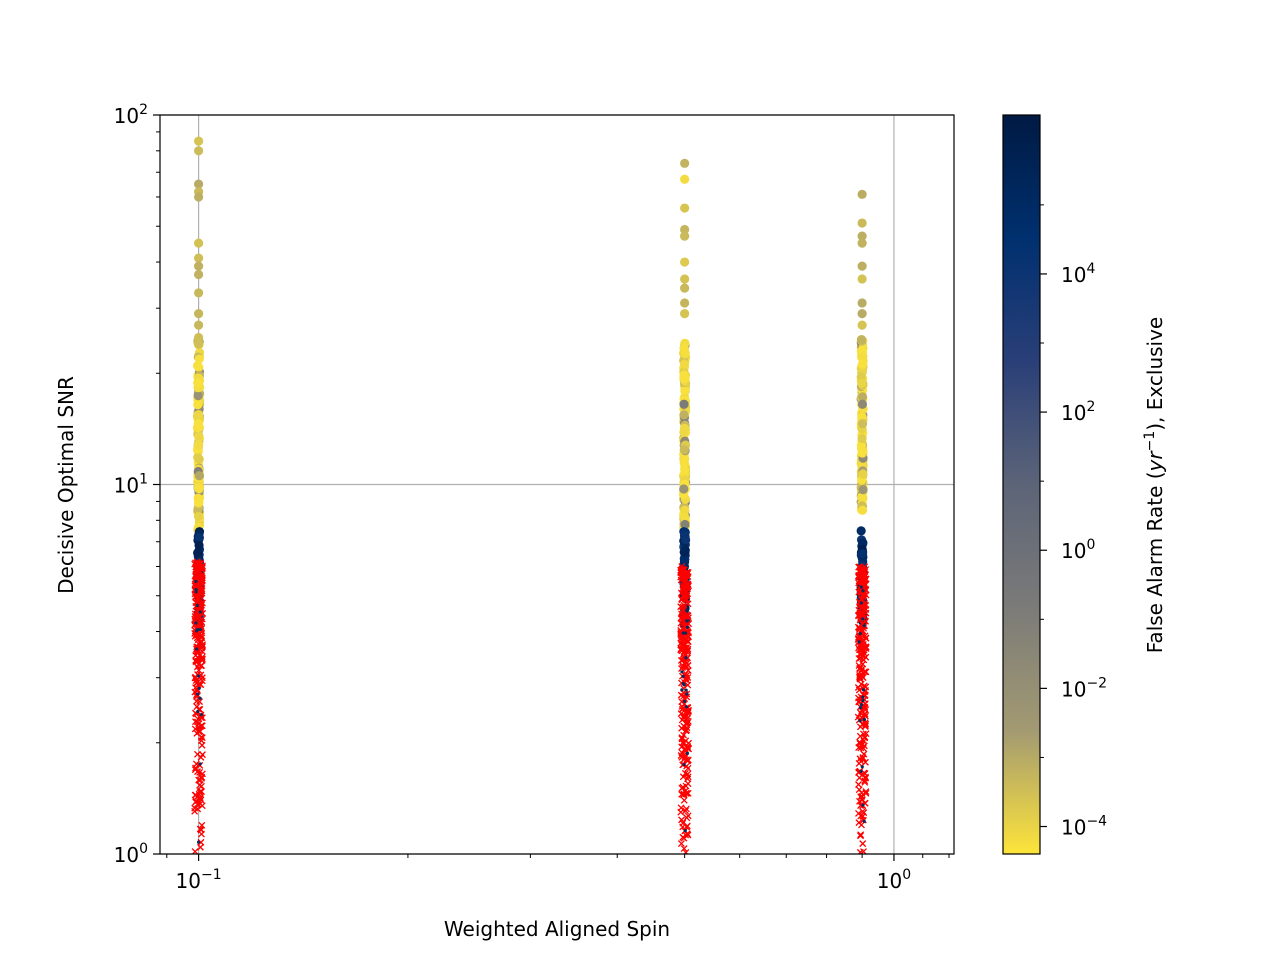 Image resolution: width=1280 pixels, height=960 pixels. Describe the element at coordinates (1073, 522) in the screenshot. I see `colorbar-ticks: 10⁻⁴ 10⁻² 10⁰ 10² 10⁴` at that location.